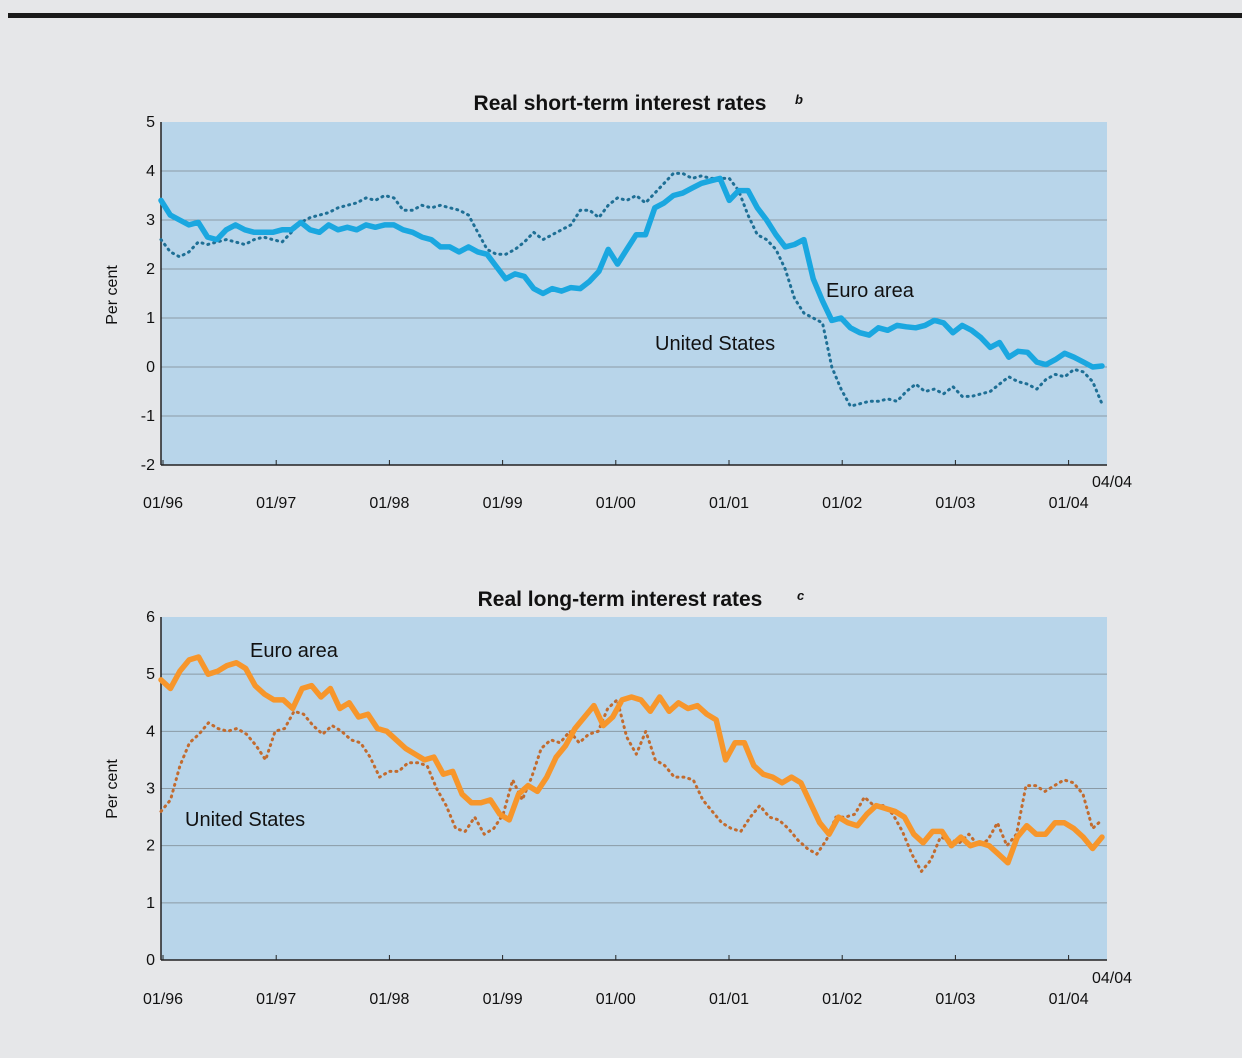  I want to click on series-line-euro-area, so click(631, 272).